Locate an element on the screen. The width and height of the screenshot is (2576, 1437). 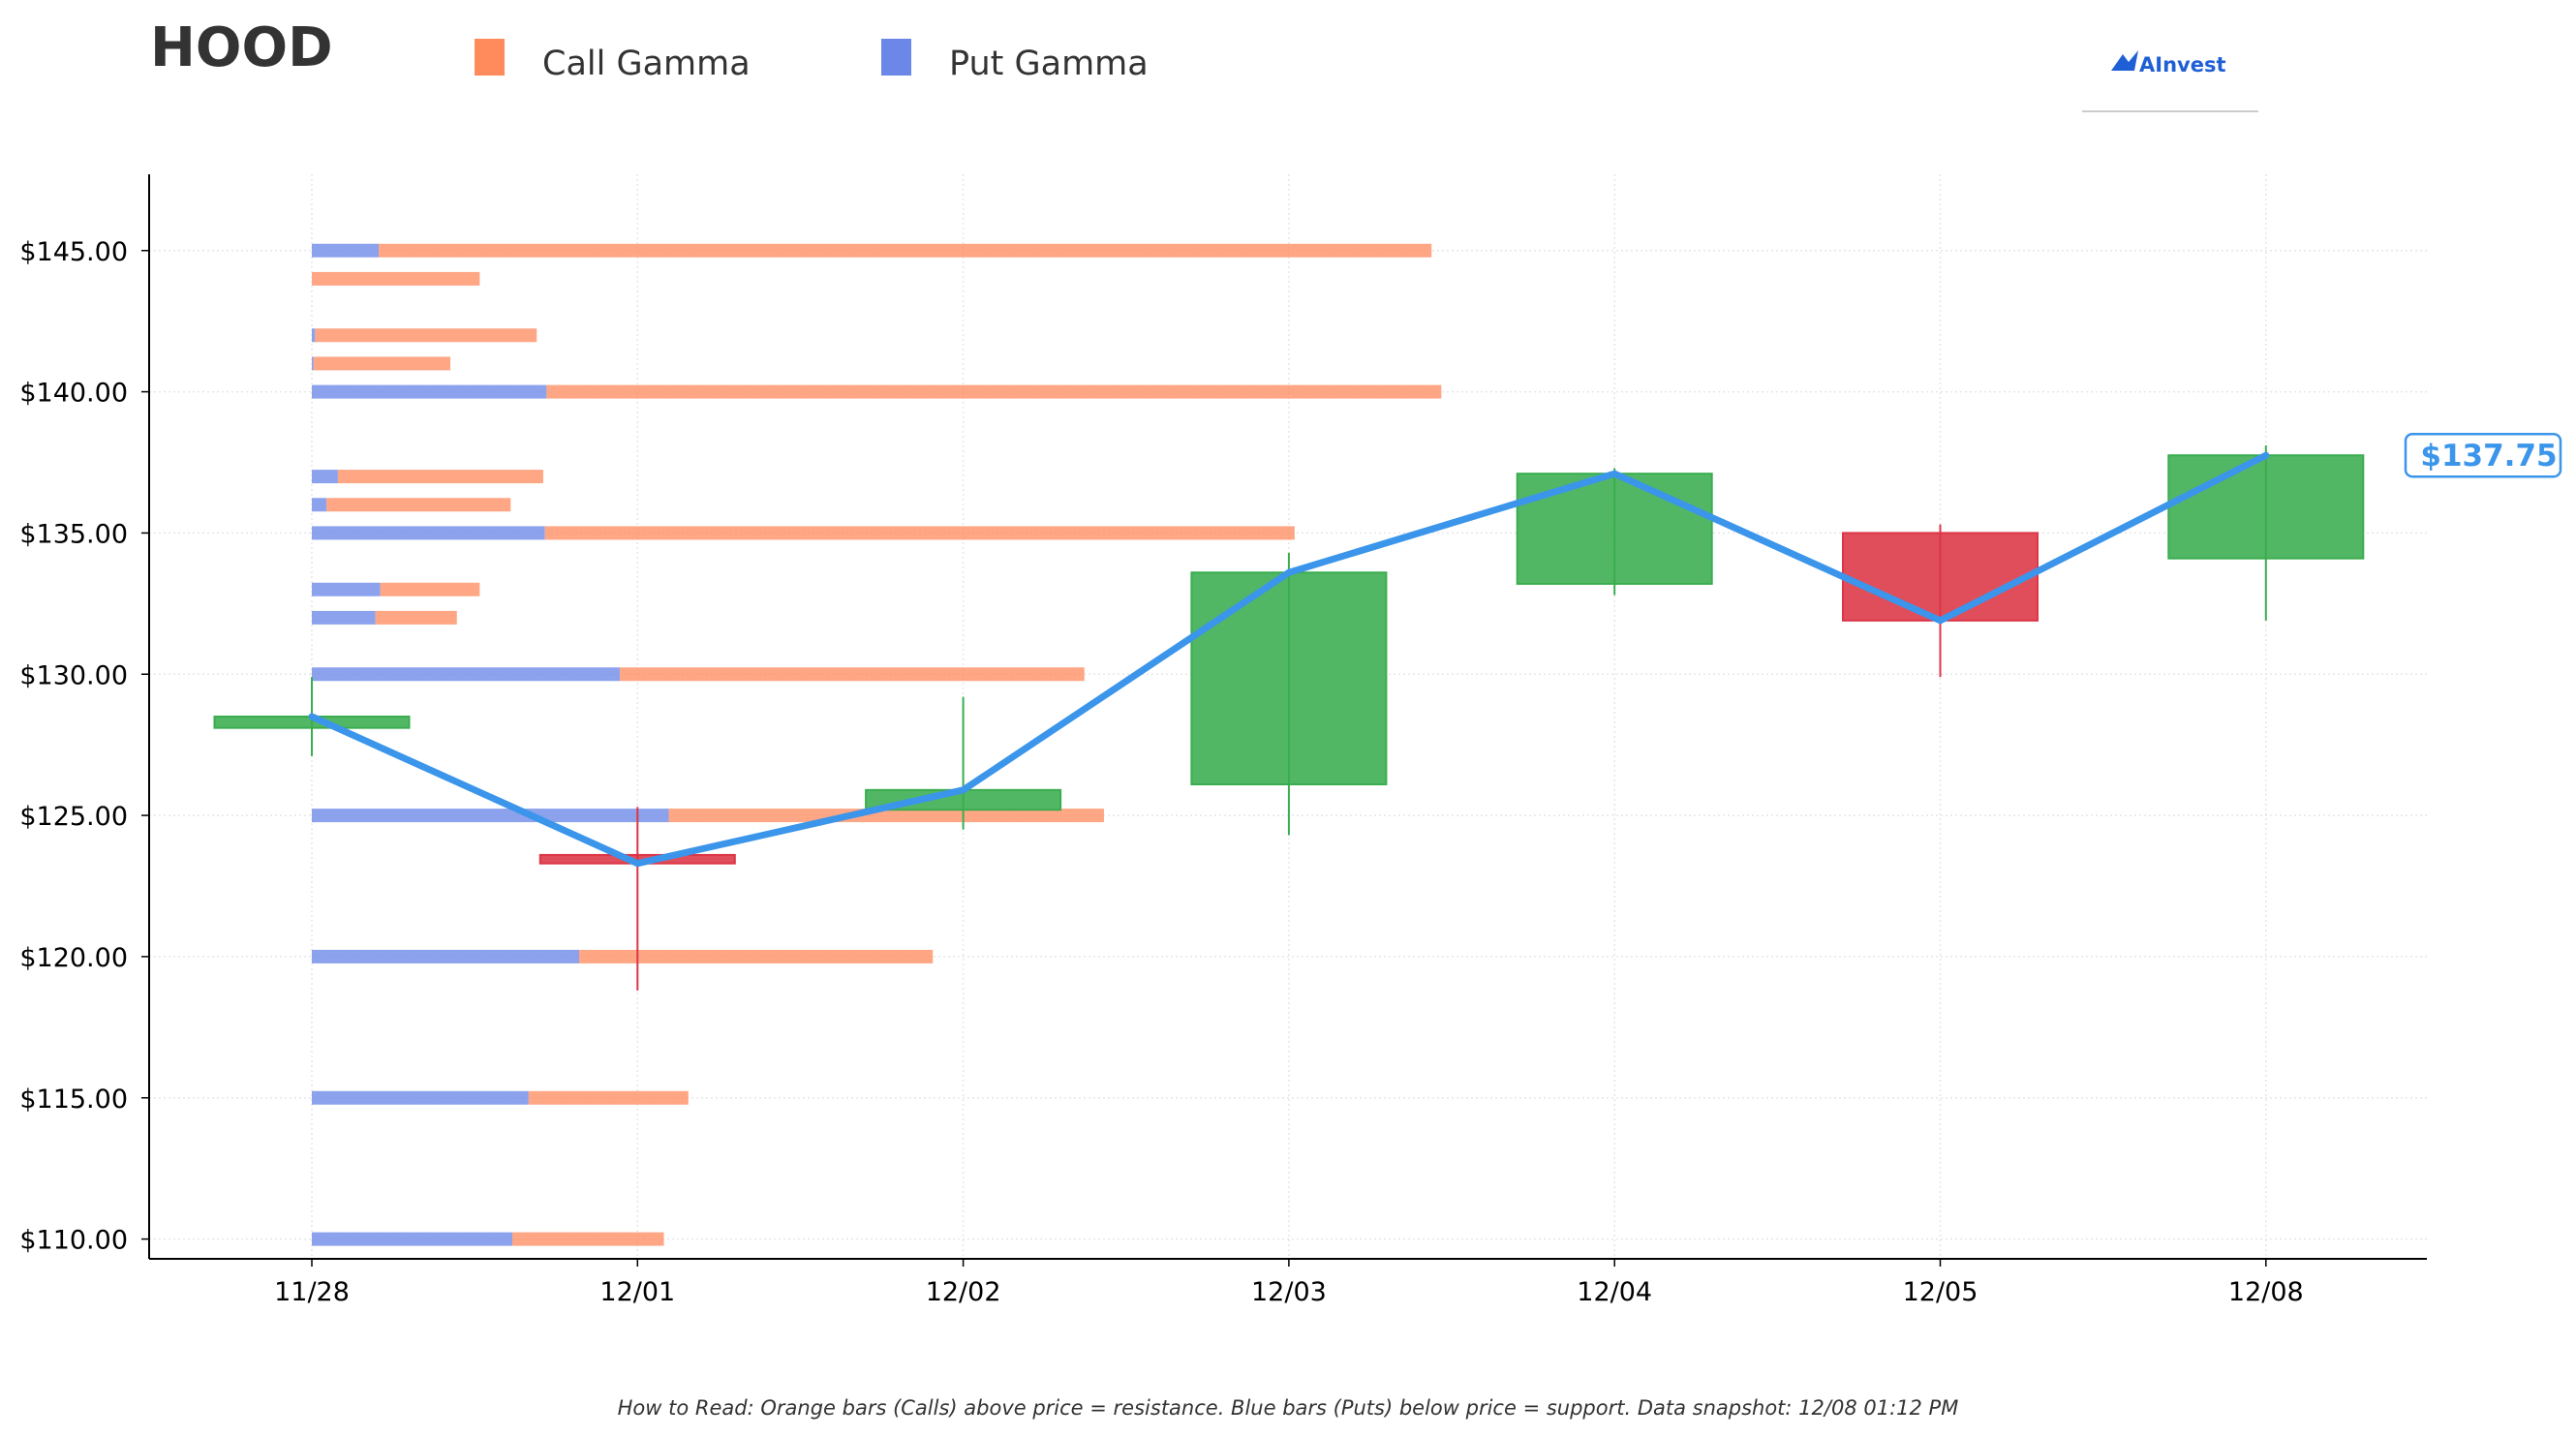
legend-put-swatch is located at coordinates (896, 58).